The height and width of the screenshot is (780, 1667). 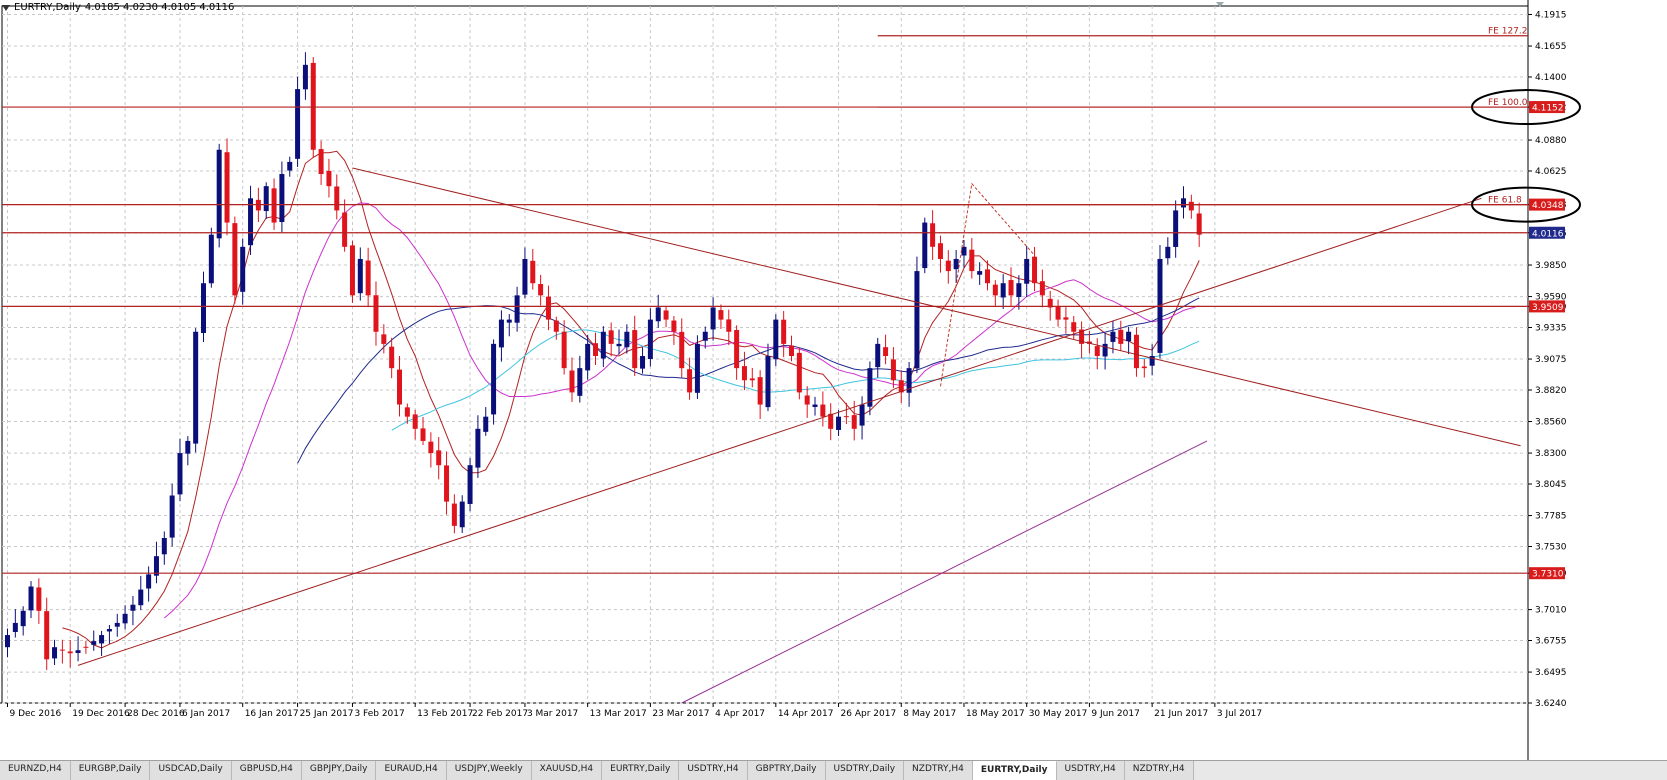 What do you see at coordinates (156, 714) in the screenshot?
I see `x-tick-label: 28 Dec 2016` at bounding box center [156, 714].